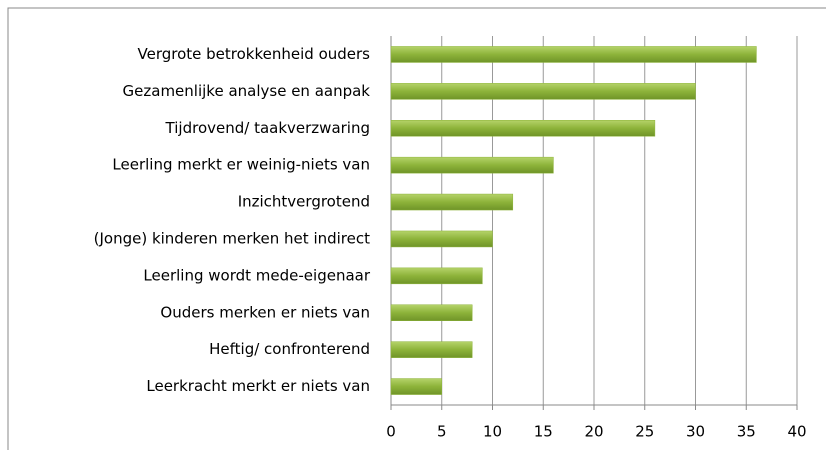 This screenshot has height=450, width=826. I want to click on y-tick-label: Gezamenlijke analyse en aanpak, so click(247, 91).